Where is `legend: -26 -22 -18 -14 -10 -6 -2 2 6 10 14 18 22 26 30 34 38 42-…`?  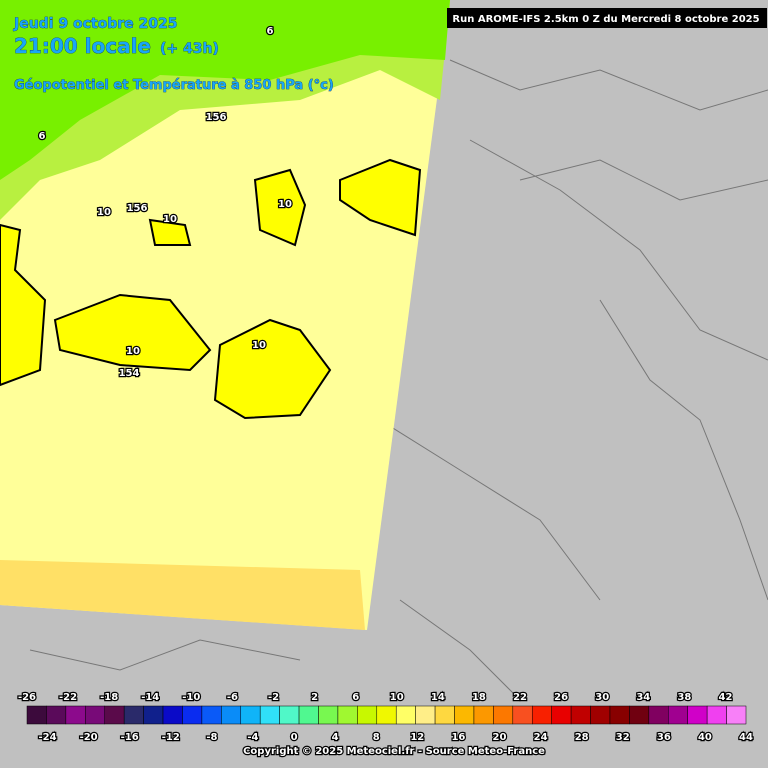 legend: -26 -22 -18 -14 -10 -6 -2 2 6 10 14 18 22 26 30 34 38 42-… is located at coordinates (386, 718).